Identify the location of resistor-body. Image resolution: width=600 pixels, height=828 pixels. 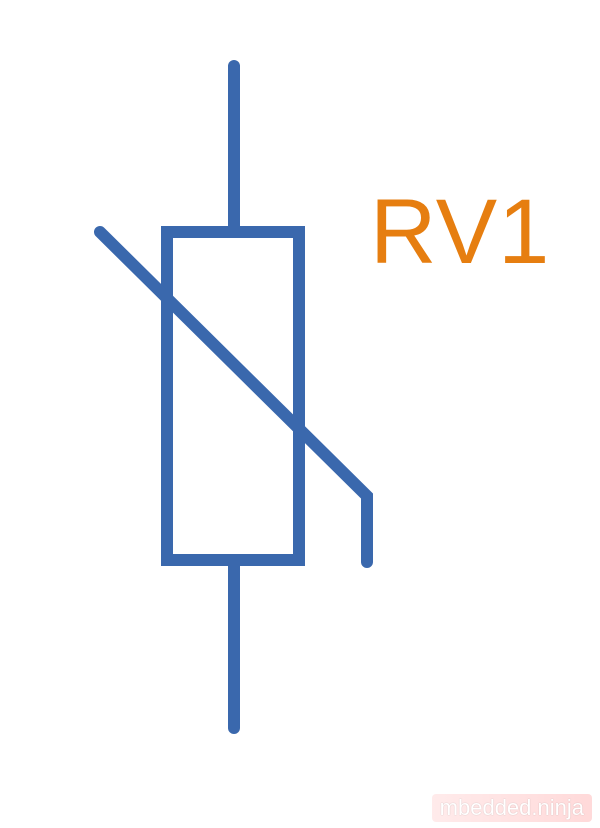
(233, 396).